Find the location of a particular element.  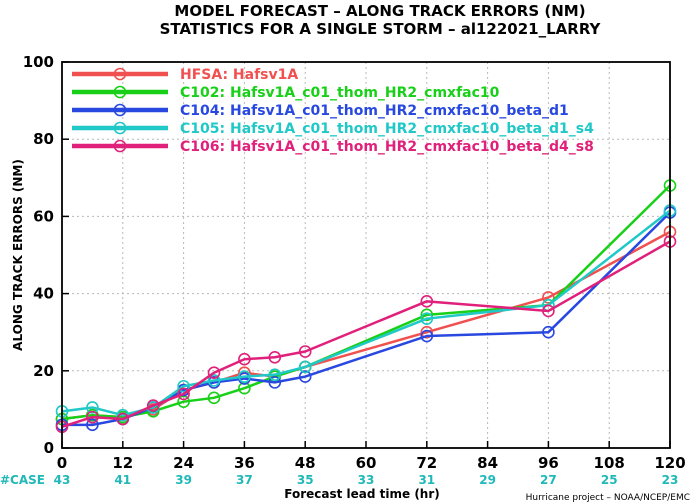

x-tick-label: 108 is located at coordinates (609, 463).